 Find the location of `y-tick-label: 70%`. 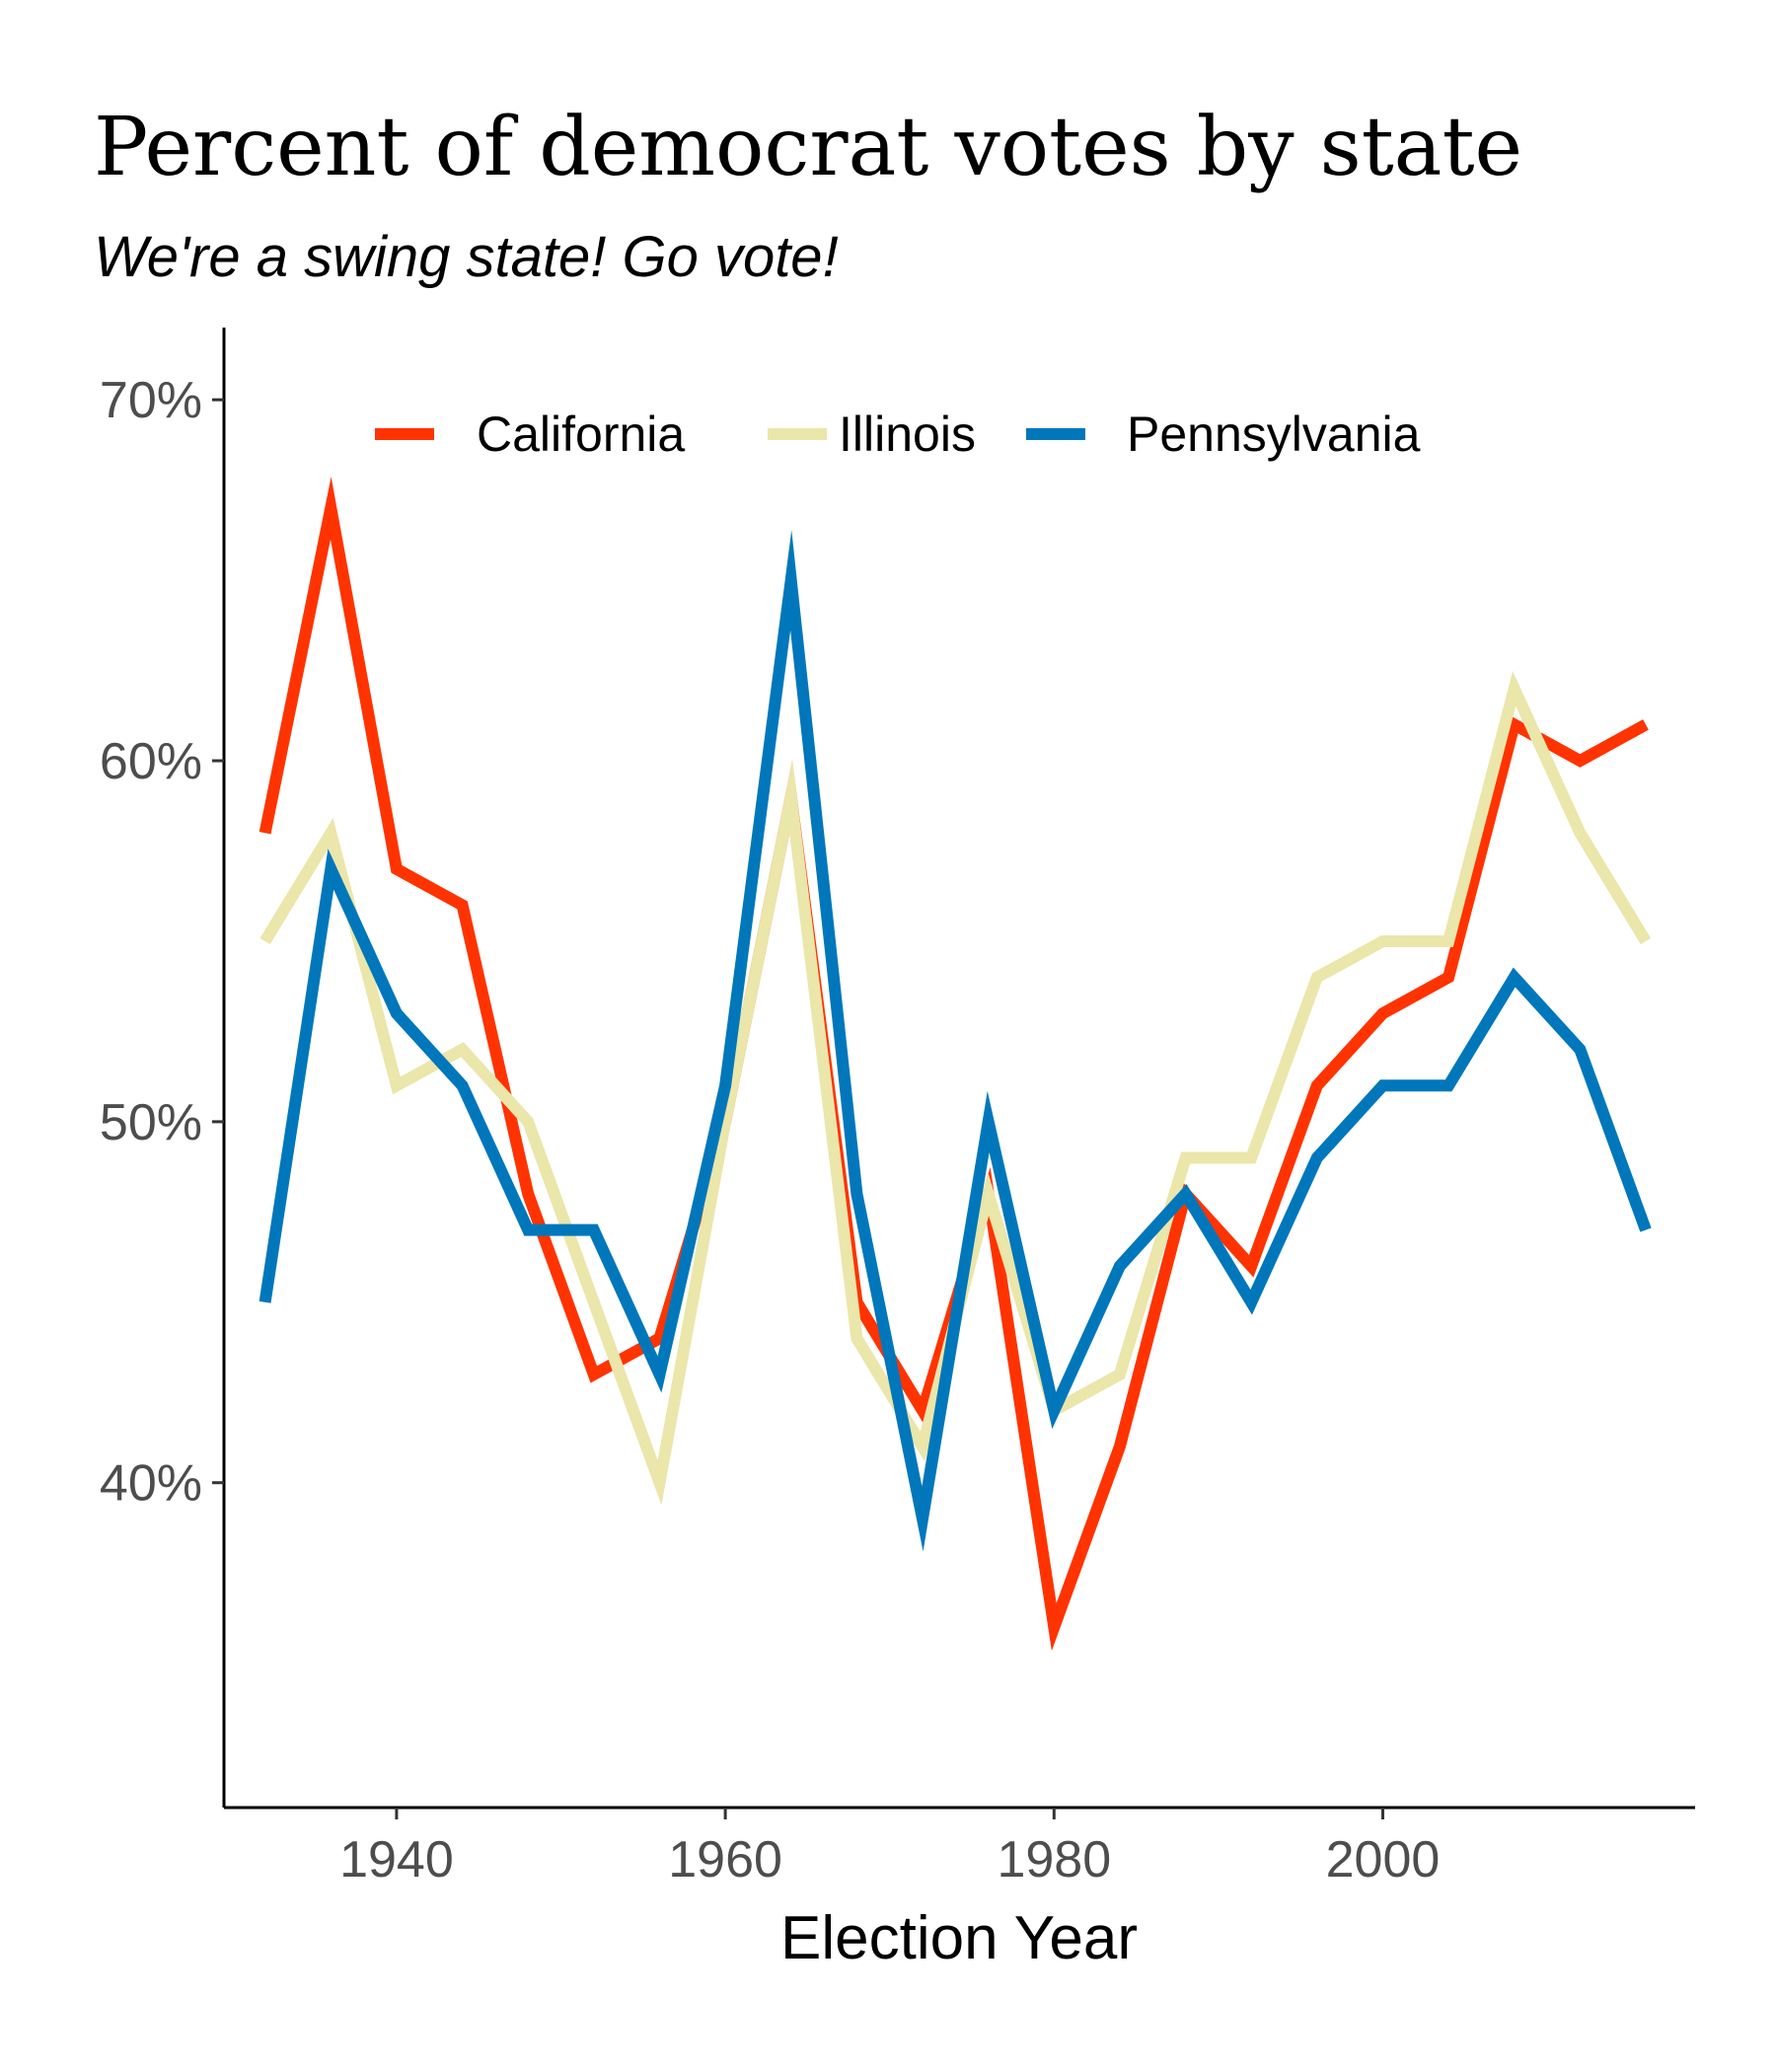

y-tick-label: 70% is located at coordinates (151, 401).